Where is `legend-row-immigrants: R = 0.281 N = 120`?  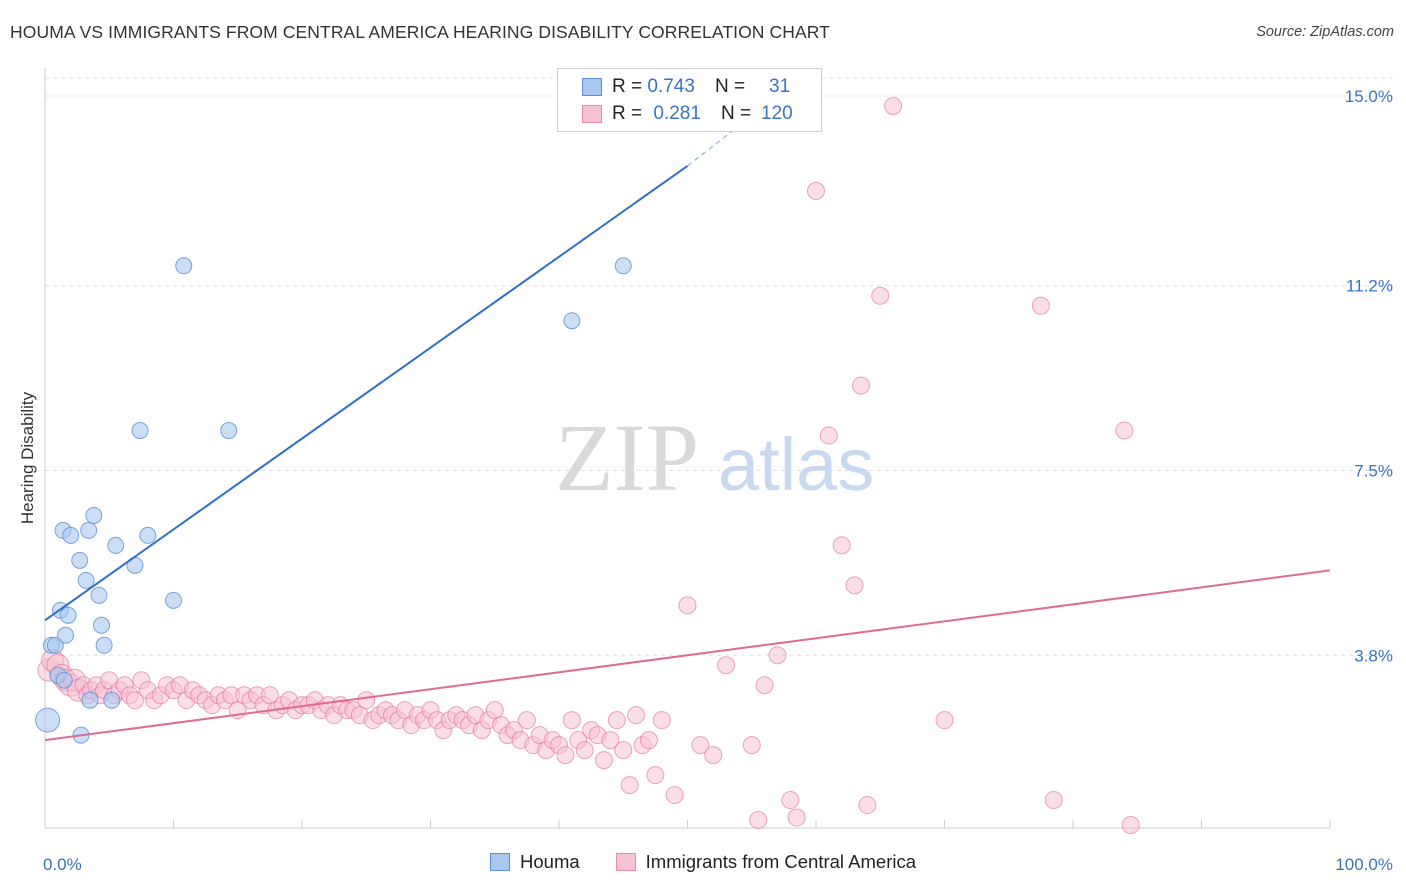 legend-row-immigrants: R = 0.281 N = 120 is located at coordinates (687, 114).